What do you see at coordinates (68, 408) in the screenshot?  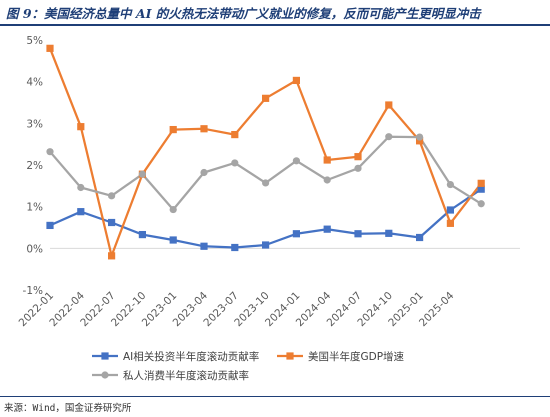 I see `source-note: 来源：Wind，国金证券研究所` at bounding box center [68, 408].